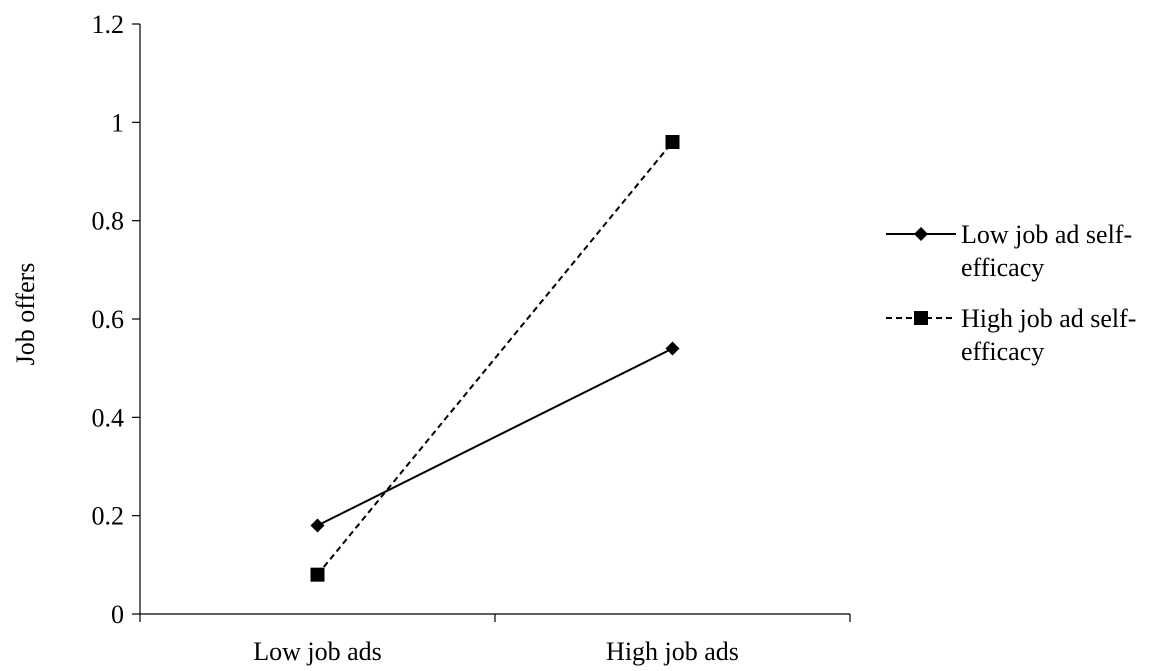 The image size is (1166, 671). Describe the element at coordinates (1011, 335) in the screenshot. I see `legend-item: High job ad self-efficacy` at that location.